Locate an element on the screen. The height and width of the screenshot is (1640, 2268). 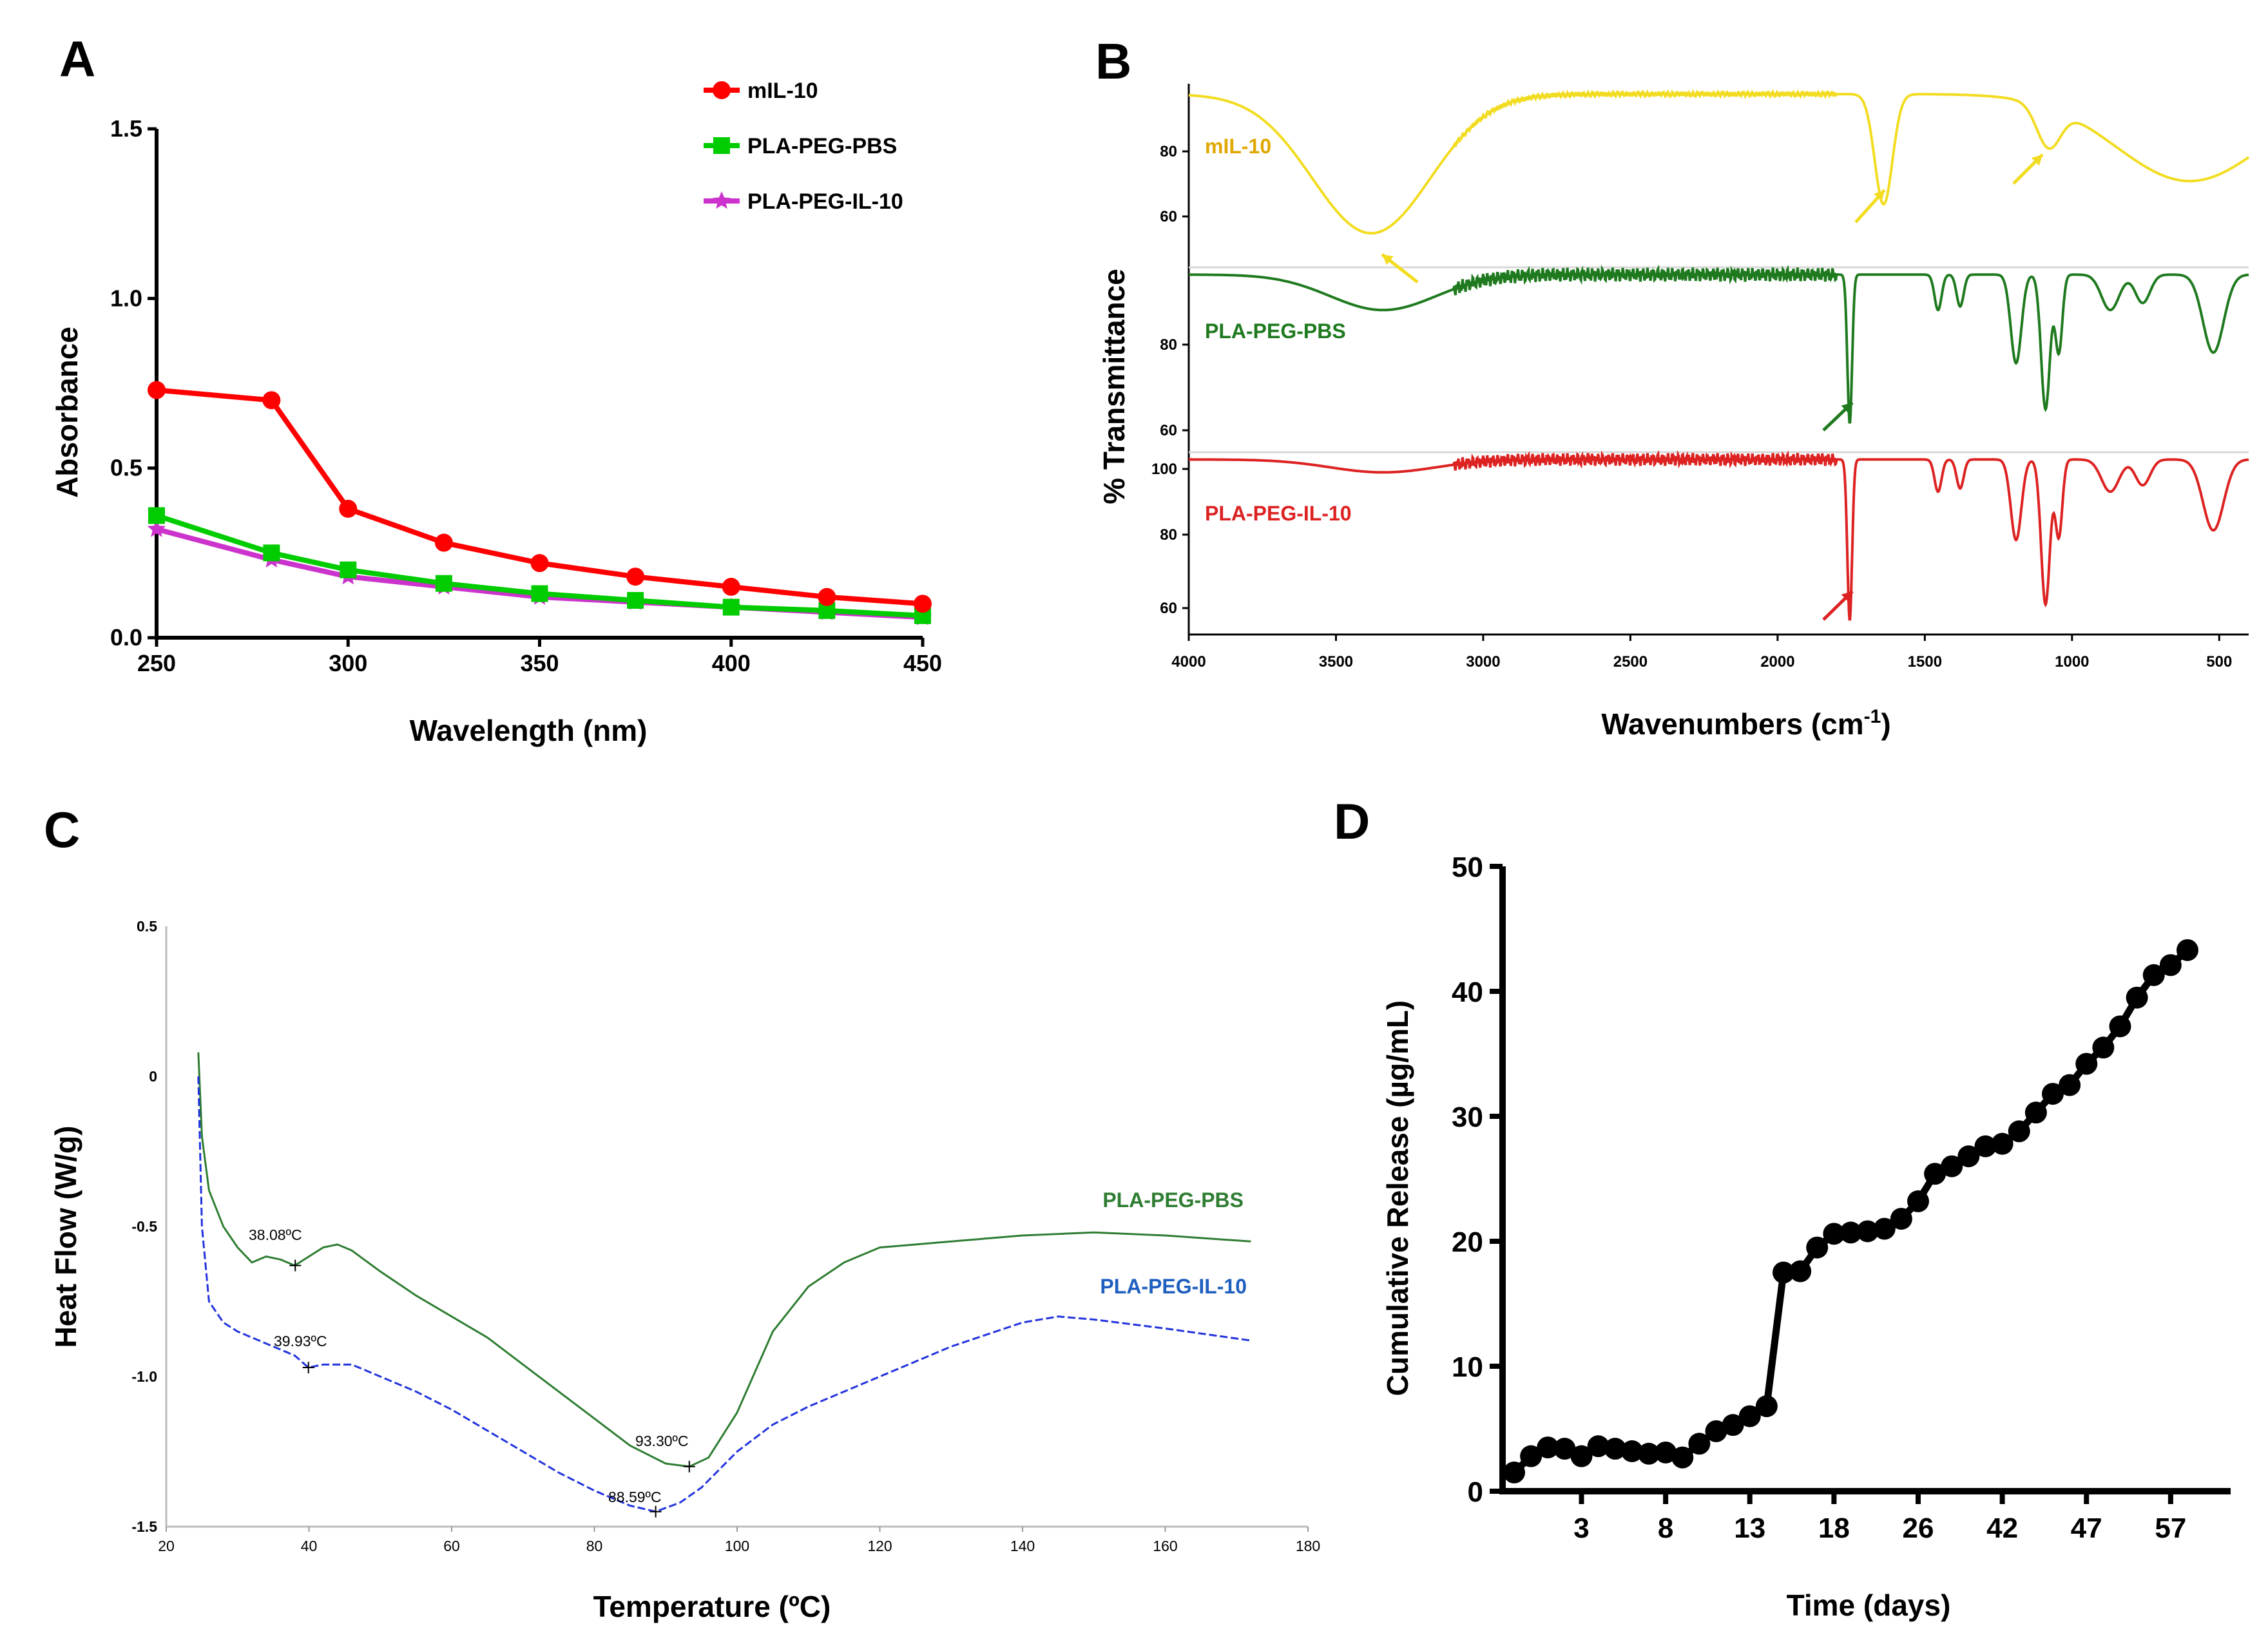
annotation-38-08: 38.08ºC is located at coordinates (275, 1235).